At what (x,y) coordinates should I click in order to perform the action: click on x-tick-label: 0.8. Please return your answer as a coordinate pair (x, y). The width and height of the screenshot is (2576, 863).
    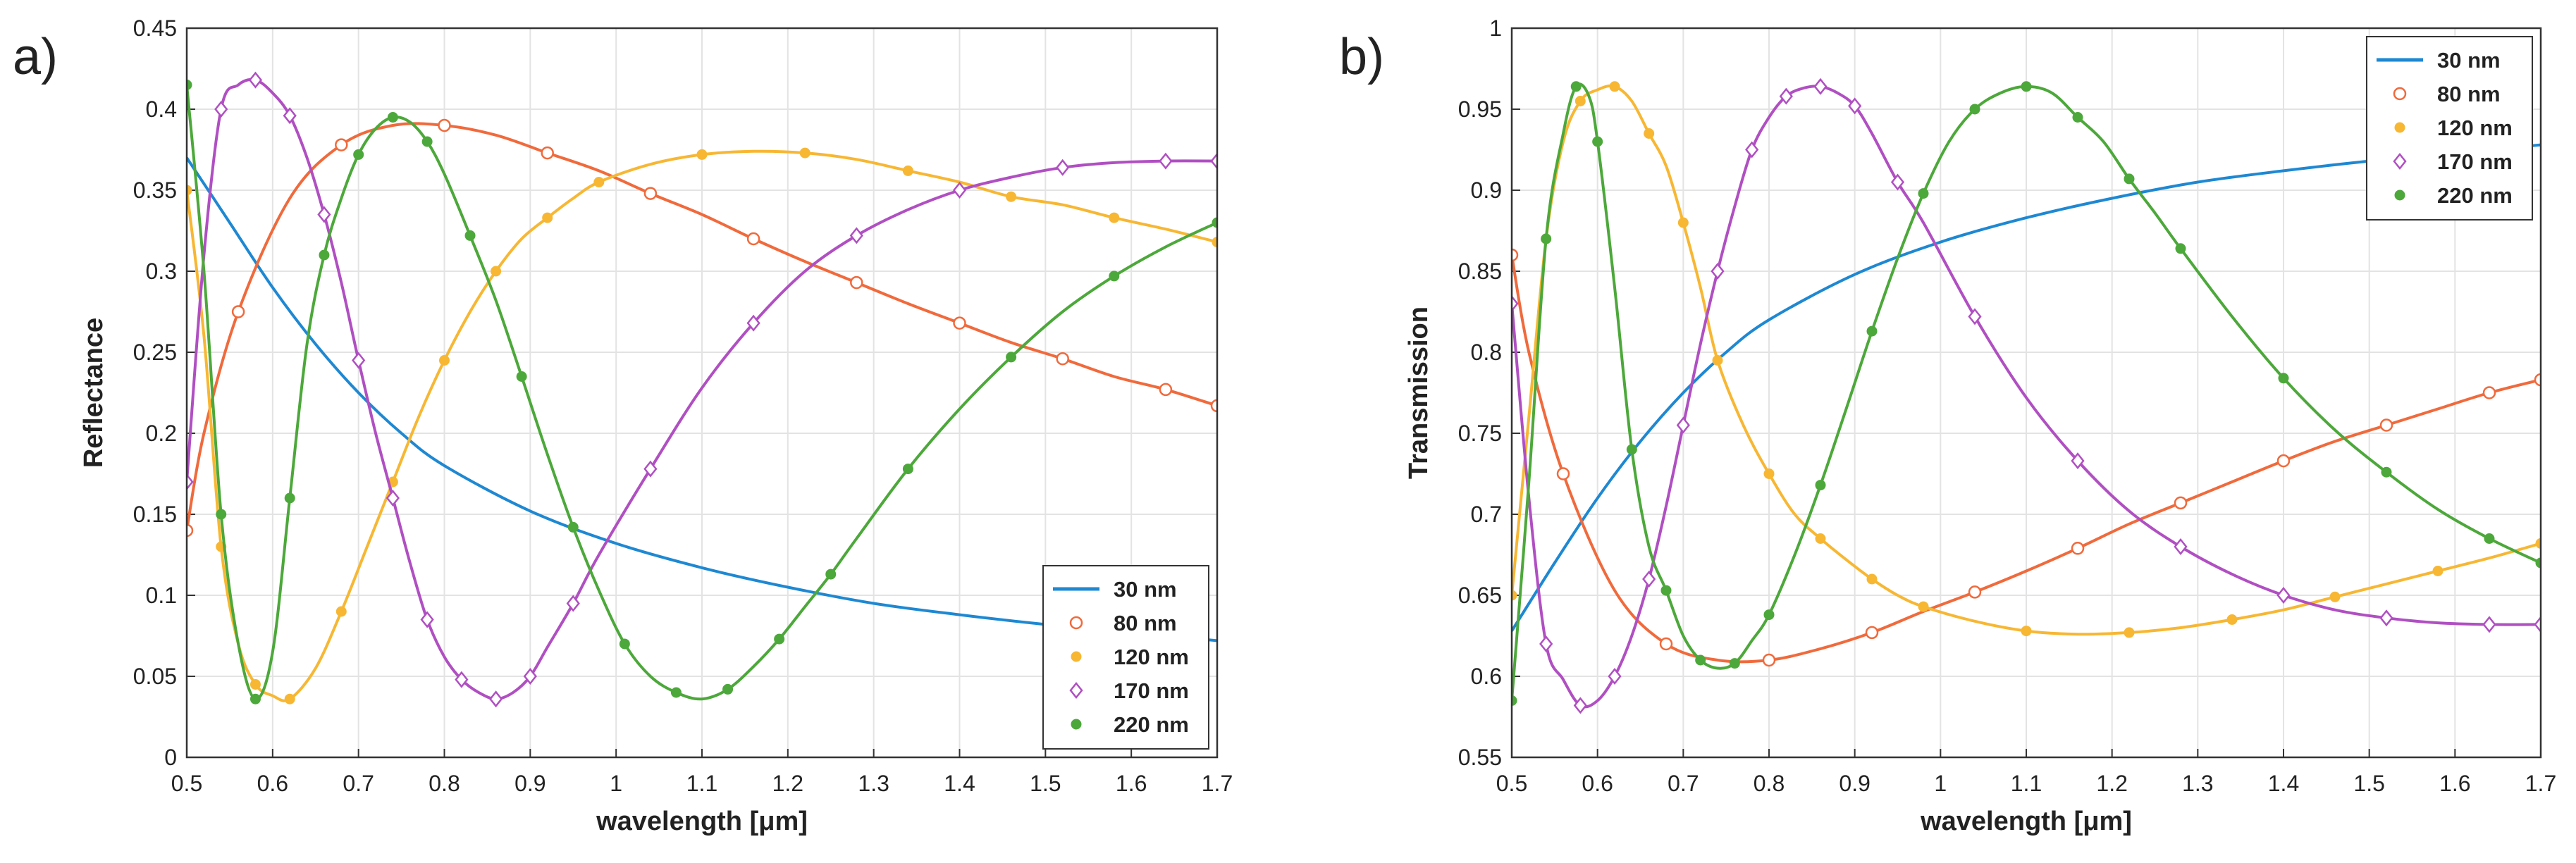
    Looking at the image, I should click on (444, 783).